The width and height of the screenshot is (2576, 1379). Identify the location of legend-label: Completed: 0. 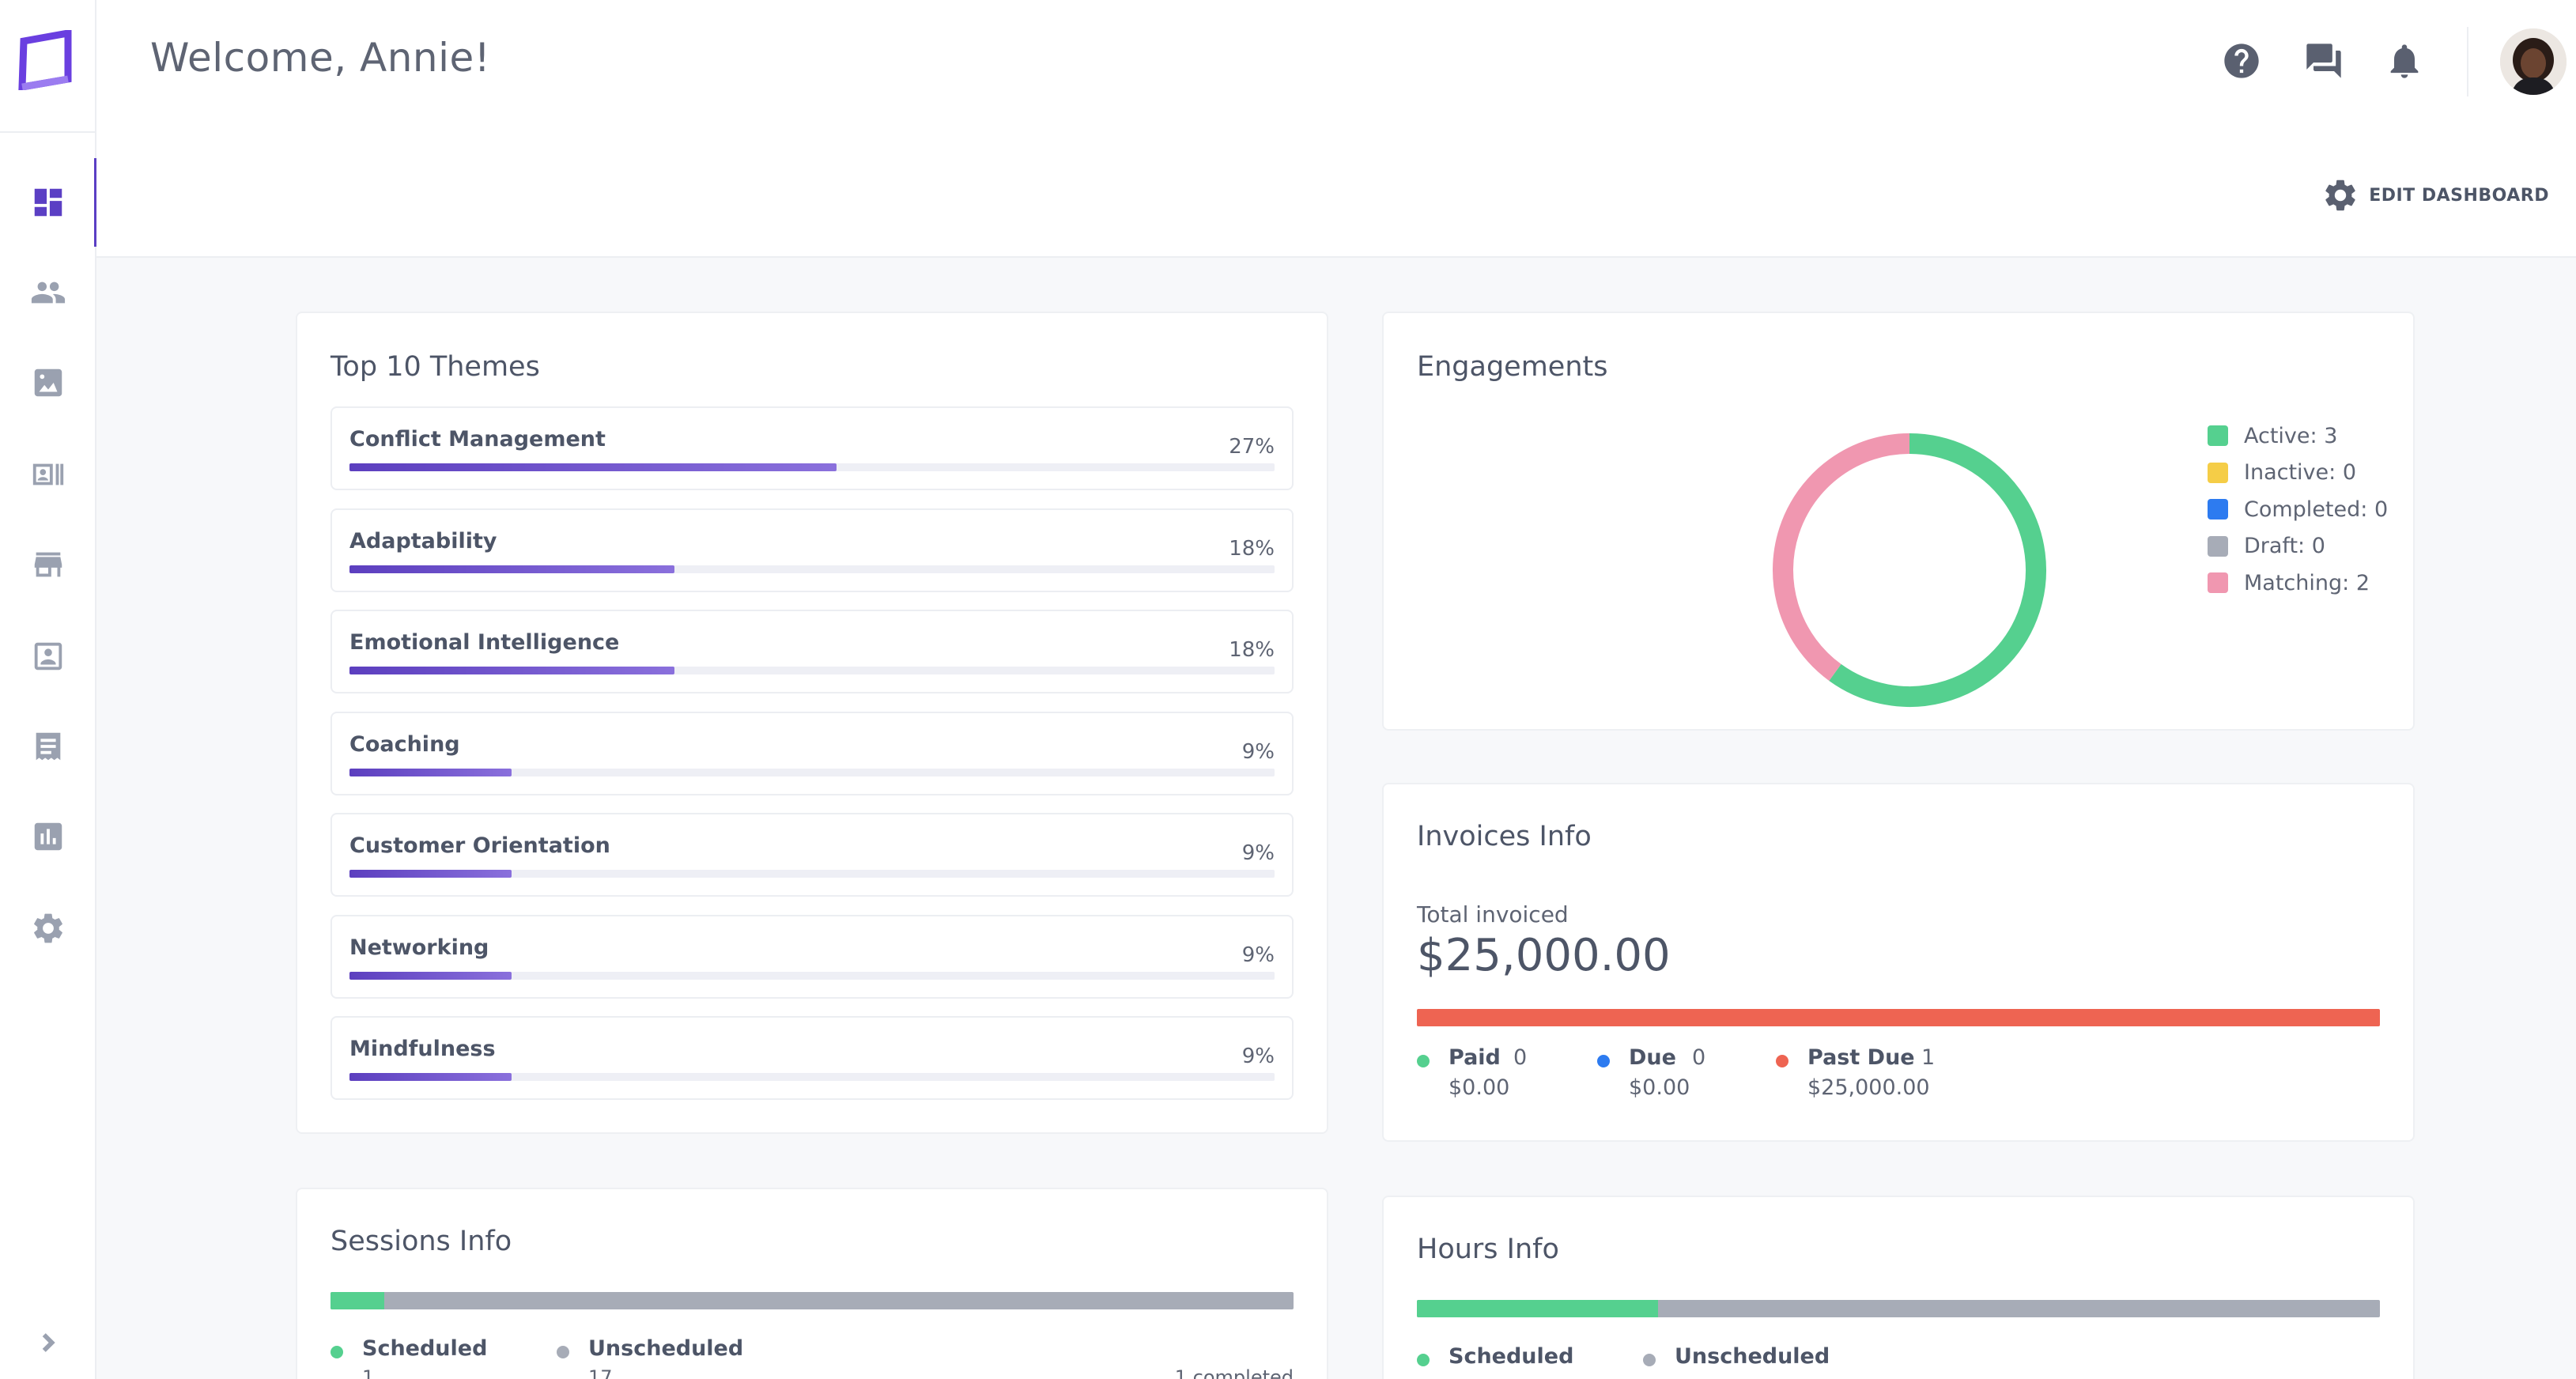
(2316, 510).